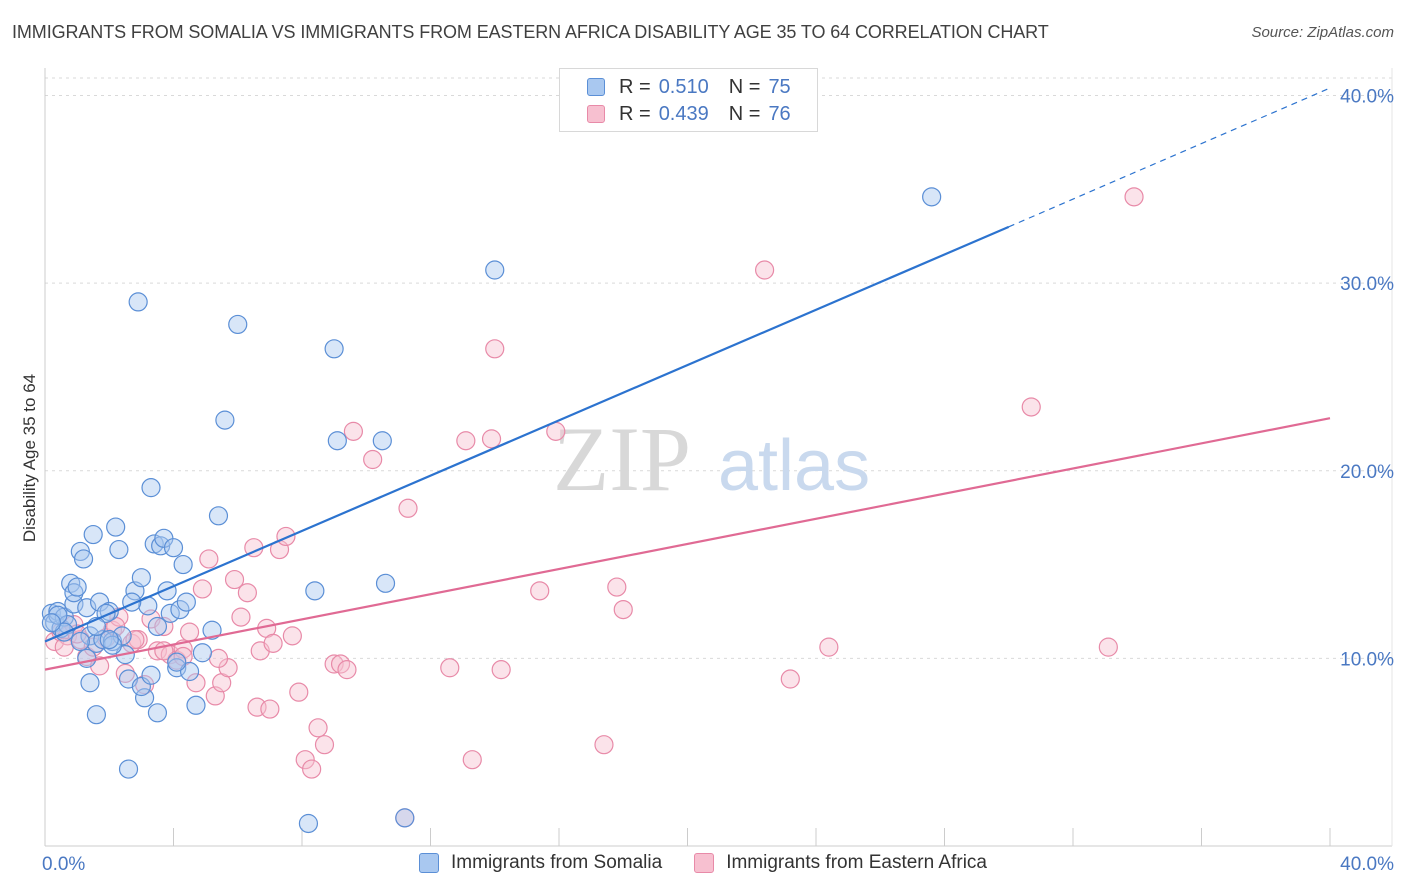 Image resolution: width=1406 pixels, height=892 pixels. What do you see at coordinates (1367, 472) in the screenshot?
I see `y-tick-label: 20.0%` at bounding box center [1367, 472].